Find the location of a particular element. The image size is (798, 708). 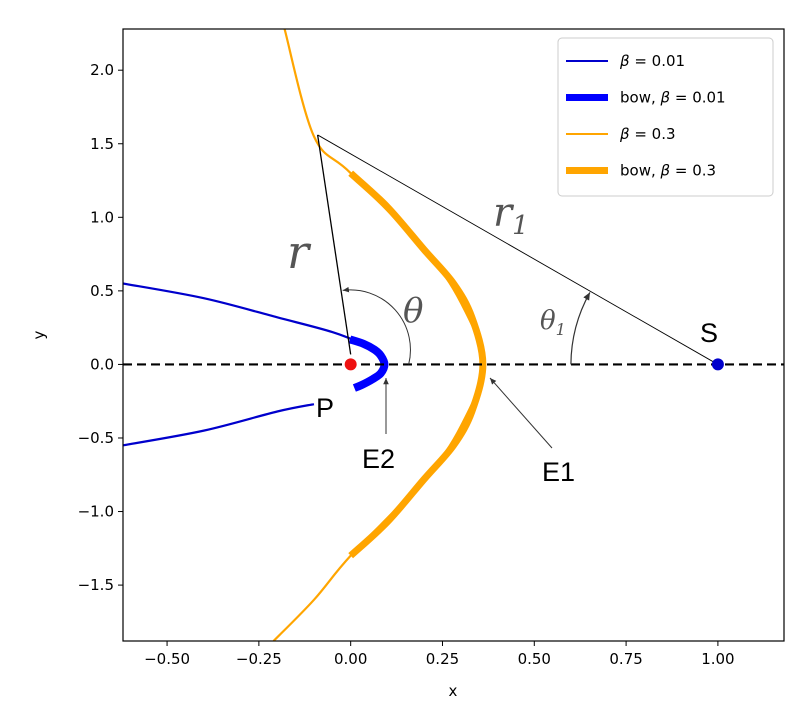

legend: β = 0.01 bow, β = 0.01 β = 0.3 bow, β = 0.3 is located at coordinates (665, 117).